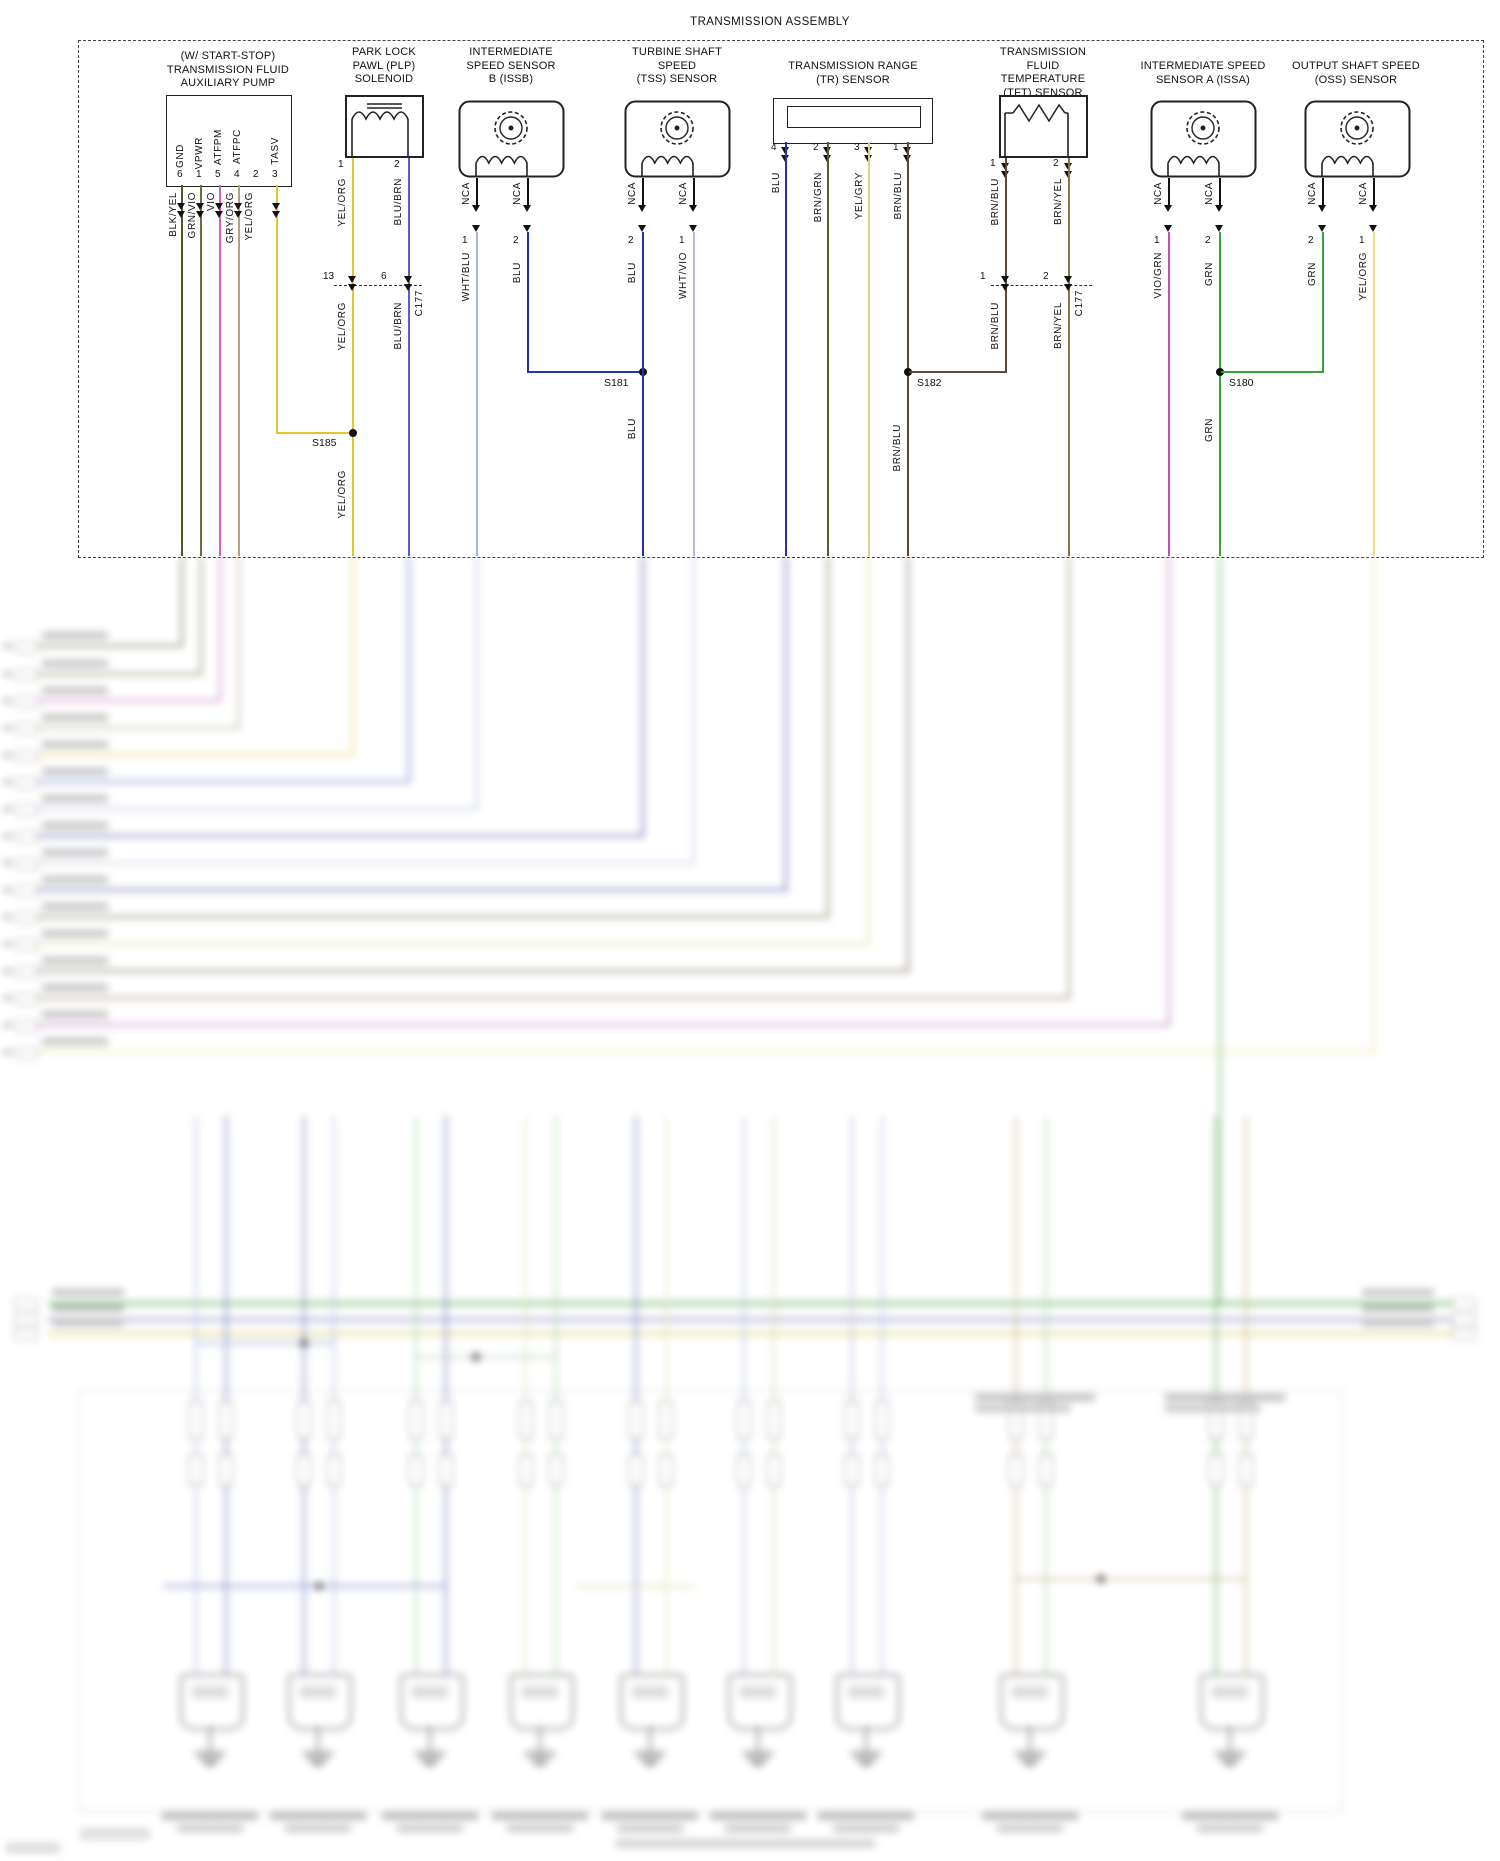 The image size is (1500, 1861). What do you see at coordinates (199, 174) in the screenshot?
I see `pump-pin-number: 1` at bounding box center [199, 174].